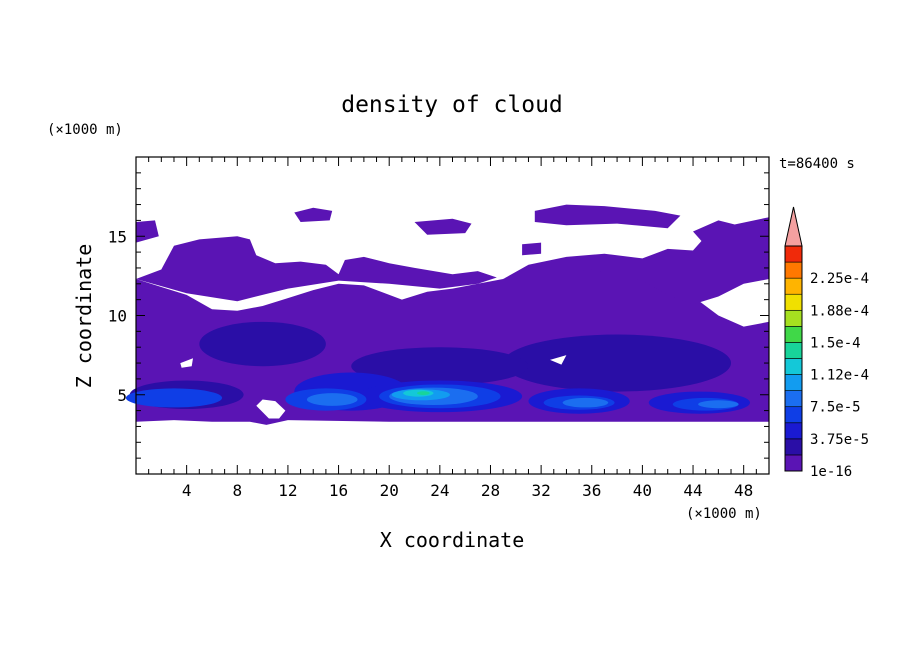 The height and width of the screenshot is (654, 904). Describe the element at coordinates (117, 236) in the screenshot. I see `y-tick-label: 15` at that location.